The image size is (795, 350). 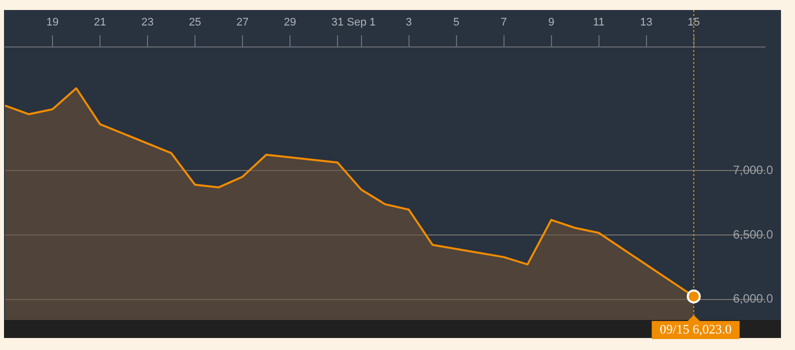 I want to click on x-tick-label: 25, so click(x=195, y=22).